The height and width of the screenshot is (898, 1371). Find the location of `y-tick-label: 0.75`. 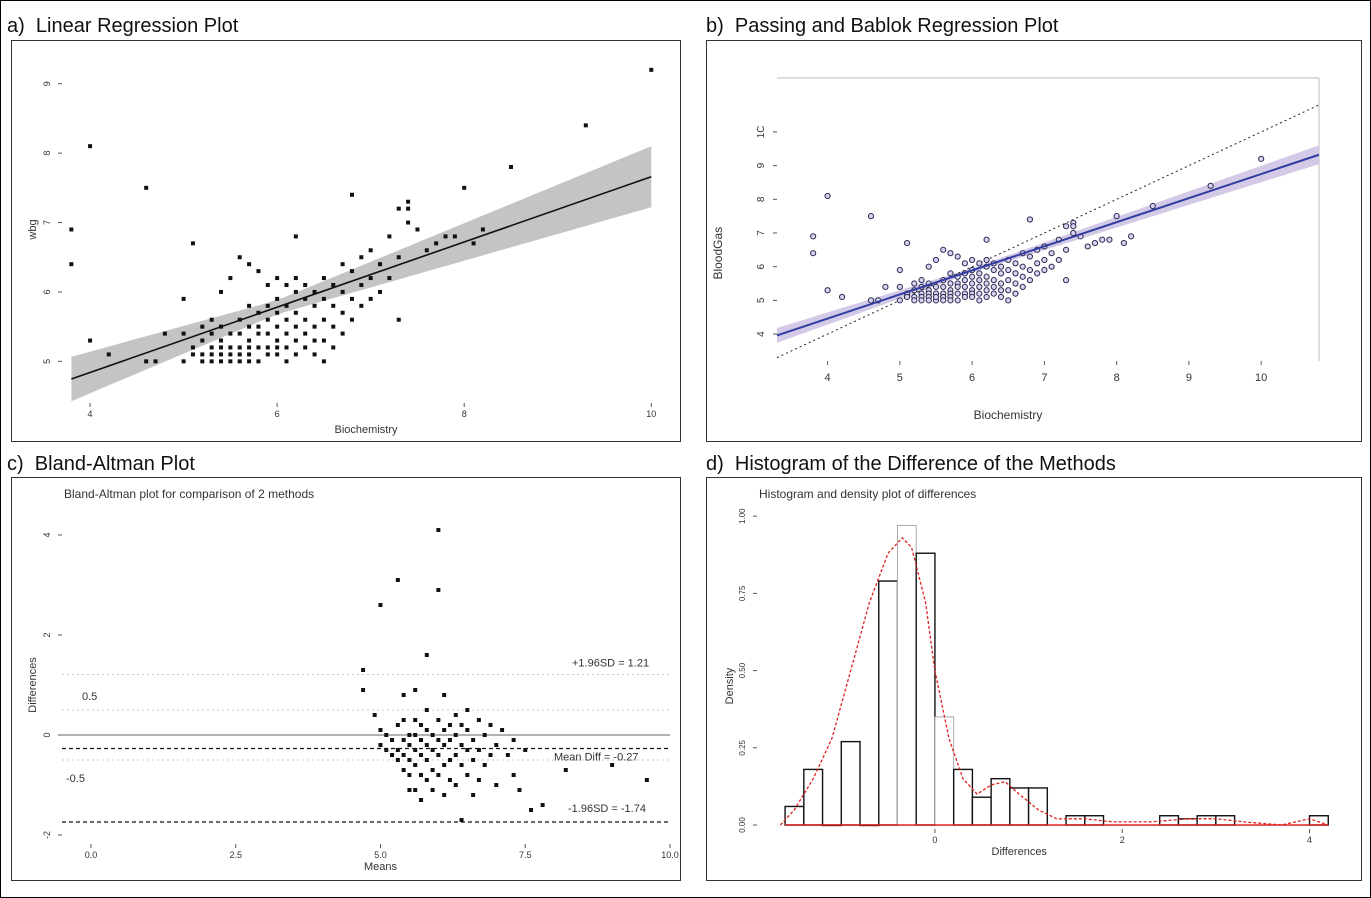

y-tick-label: 0.75 is located at coordinates (742, 593).